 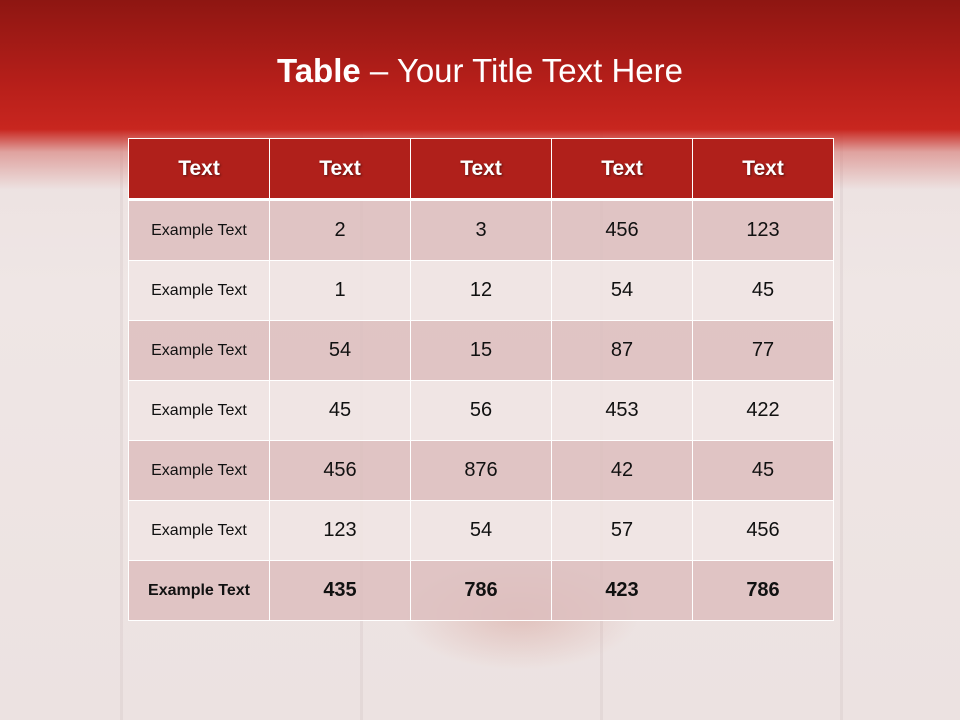 What do you see at coordinates (763, 410) in the screenshot?
I see `table-cell: 422` at bounding box center [763, 410].